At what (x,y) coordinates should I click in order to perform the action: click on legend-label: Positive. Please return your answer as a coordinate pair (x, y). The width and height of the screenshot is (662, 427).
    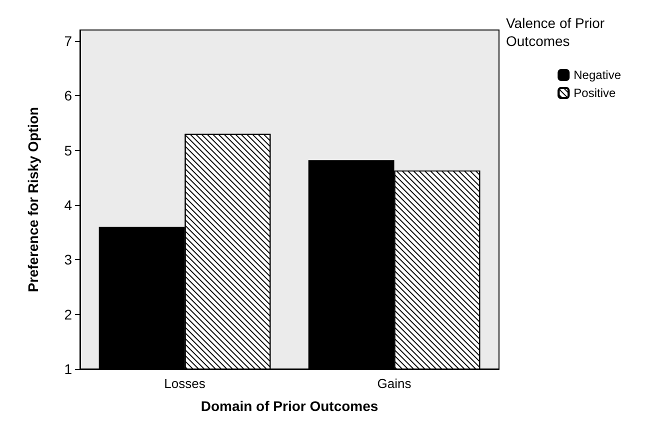
    Looking at the image, I should click on (595, 93).